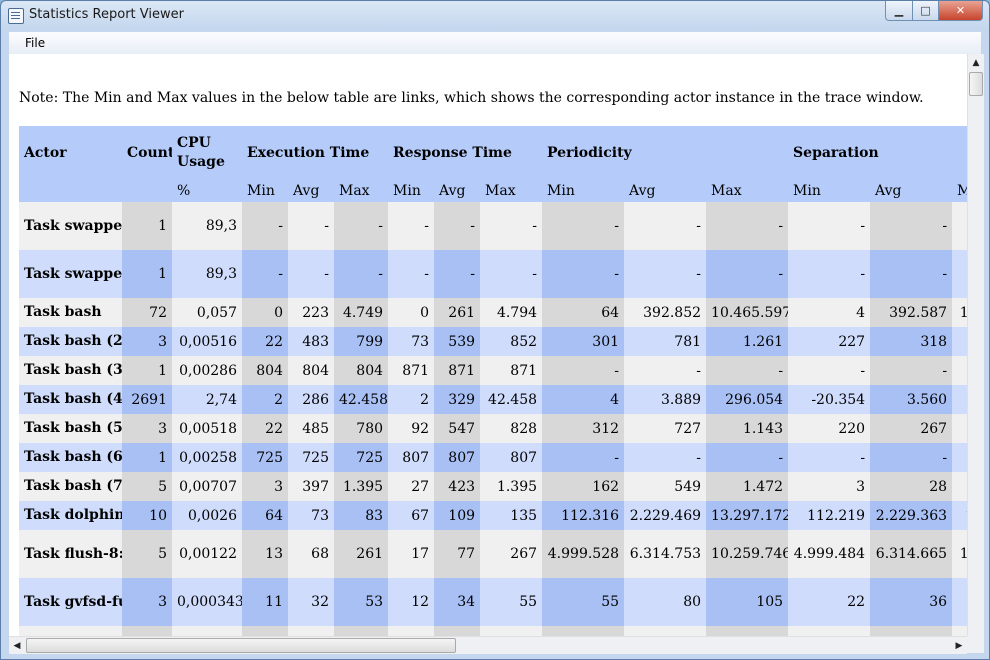 This screenshot has width=990, height=660. Describe the element at coordinates (35, 43) in the screenshot. I see `menu-file: File` at that location.